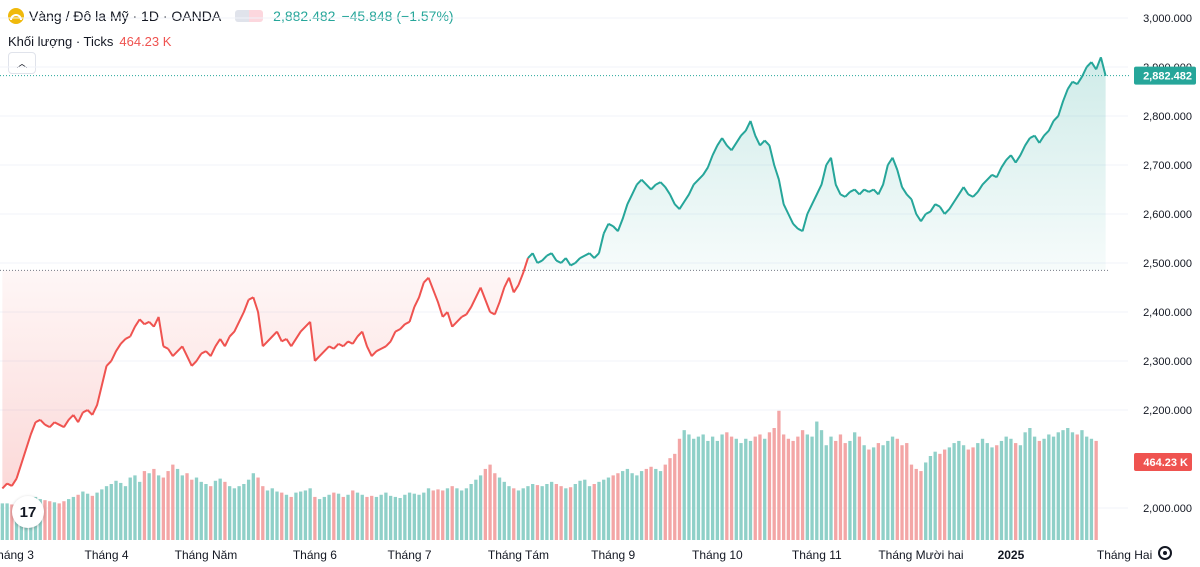 The image size is (1200, 567). Describe the element at coordinates (1167, 362) in the screenshot. I see `y-tick-label: 2,300.000` at that location.